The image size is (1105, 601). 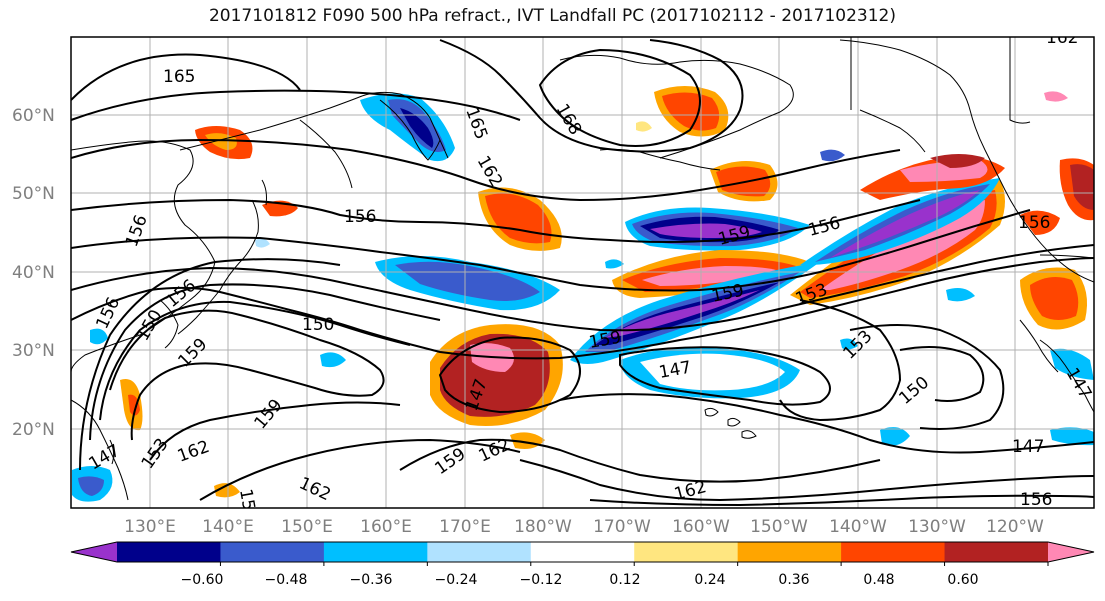 What do you see at coordinates (33, 351) in the screenshot?
I see `lat-label-30n: 30°N` at bounding box center [33, 351].